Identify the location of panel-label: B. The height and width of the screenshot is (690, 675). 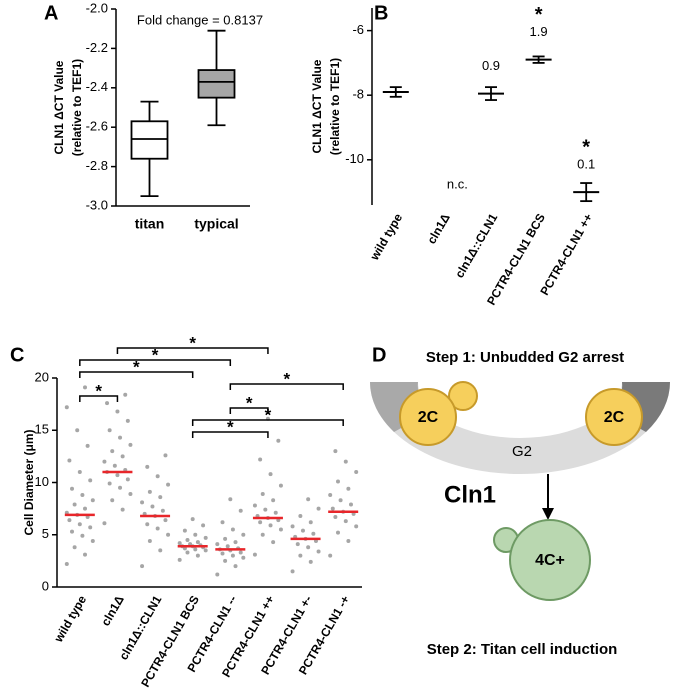
(381, 13).